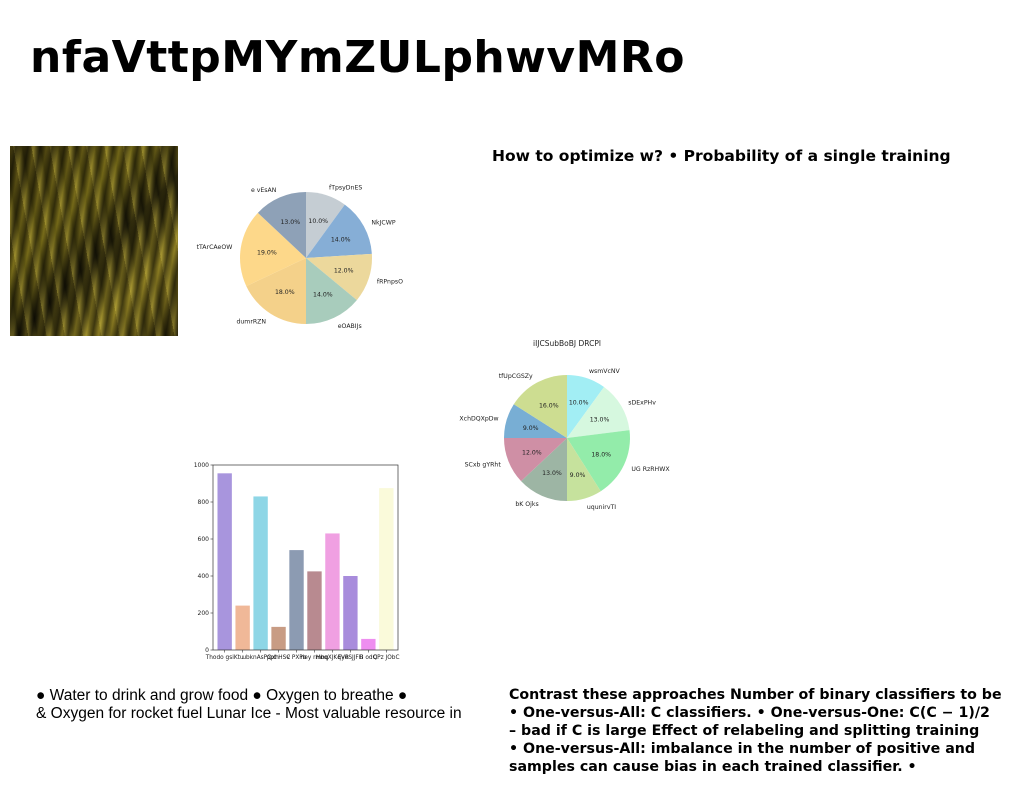 Image resolution: width=1024 pixels, height=788 pixels. I want to click on pie-value-label: 16.0%, so click(549, 405).